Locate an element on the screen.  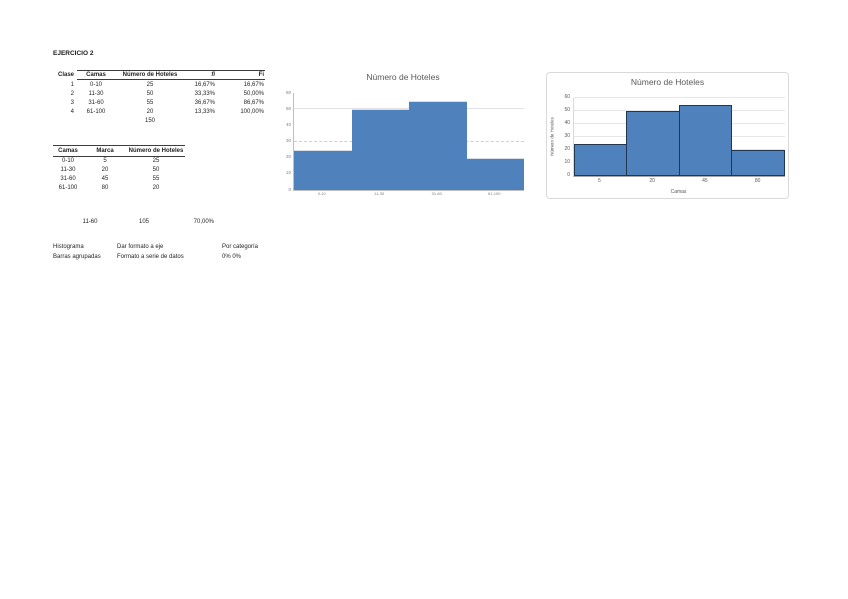
x-axis-title: Camas is located at coordinates (678, 192).